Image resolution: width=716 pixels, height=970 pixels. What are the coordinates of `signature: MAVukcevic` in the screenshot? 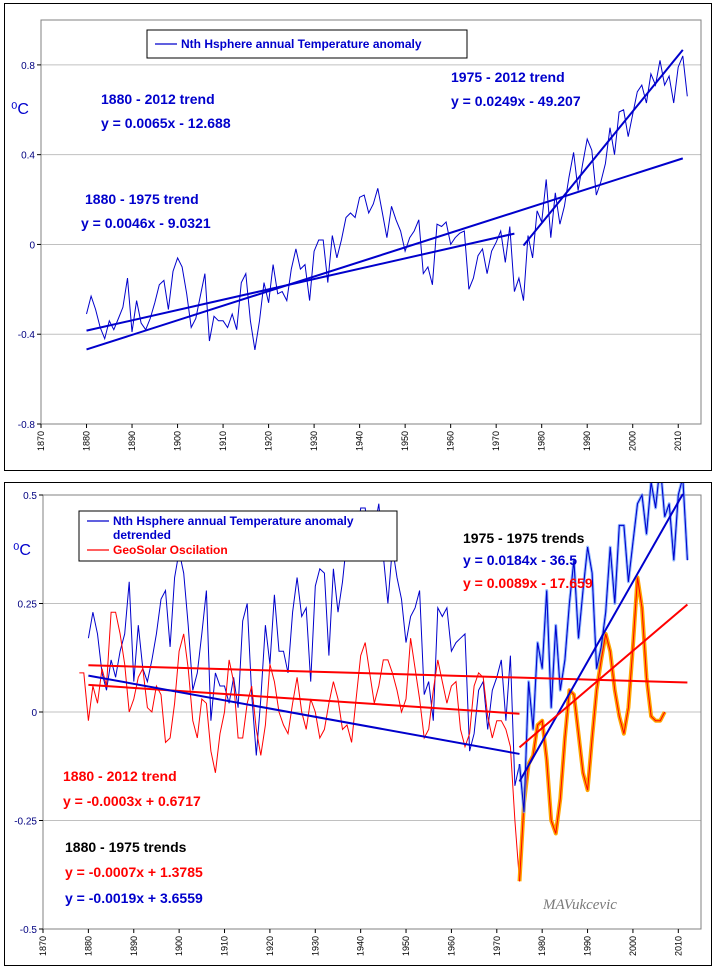 It's located at (579, 905).